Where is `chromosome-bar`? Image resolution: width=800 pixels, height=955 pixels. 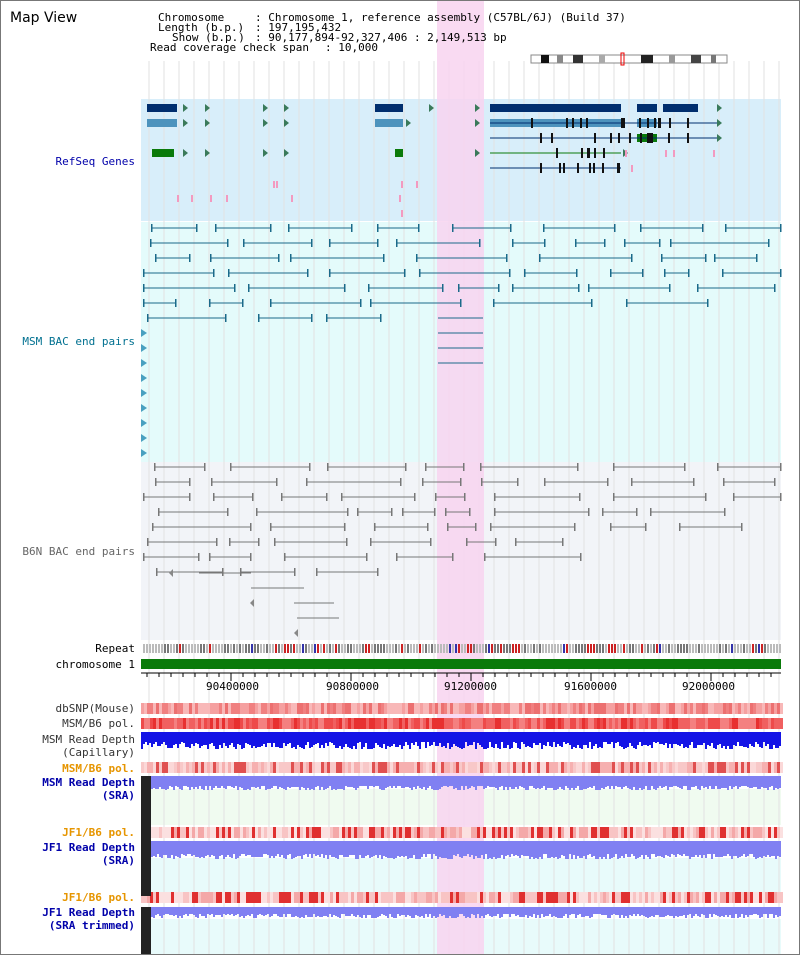
chromosome-bar is located at coordinates (461, 664).